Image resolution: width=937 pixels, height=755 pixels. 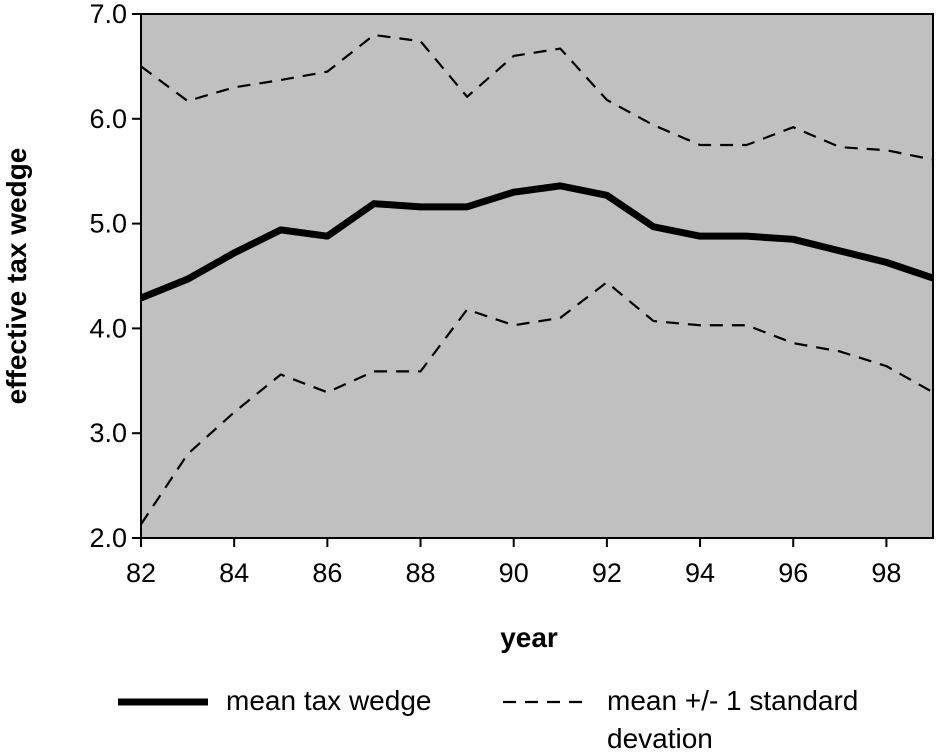 I want to click on x-tick-label: 82, so click(x=141, y=573).